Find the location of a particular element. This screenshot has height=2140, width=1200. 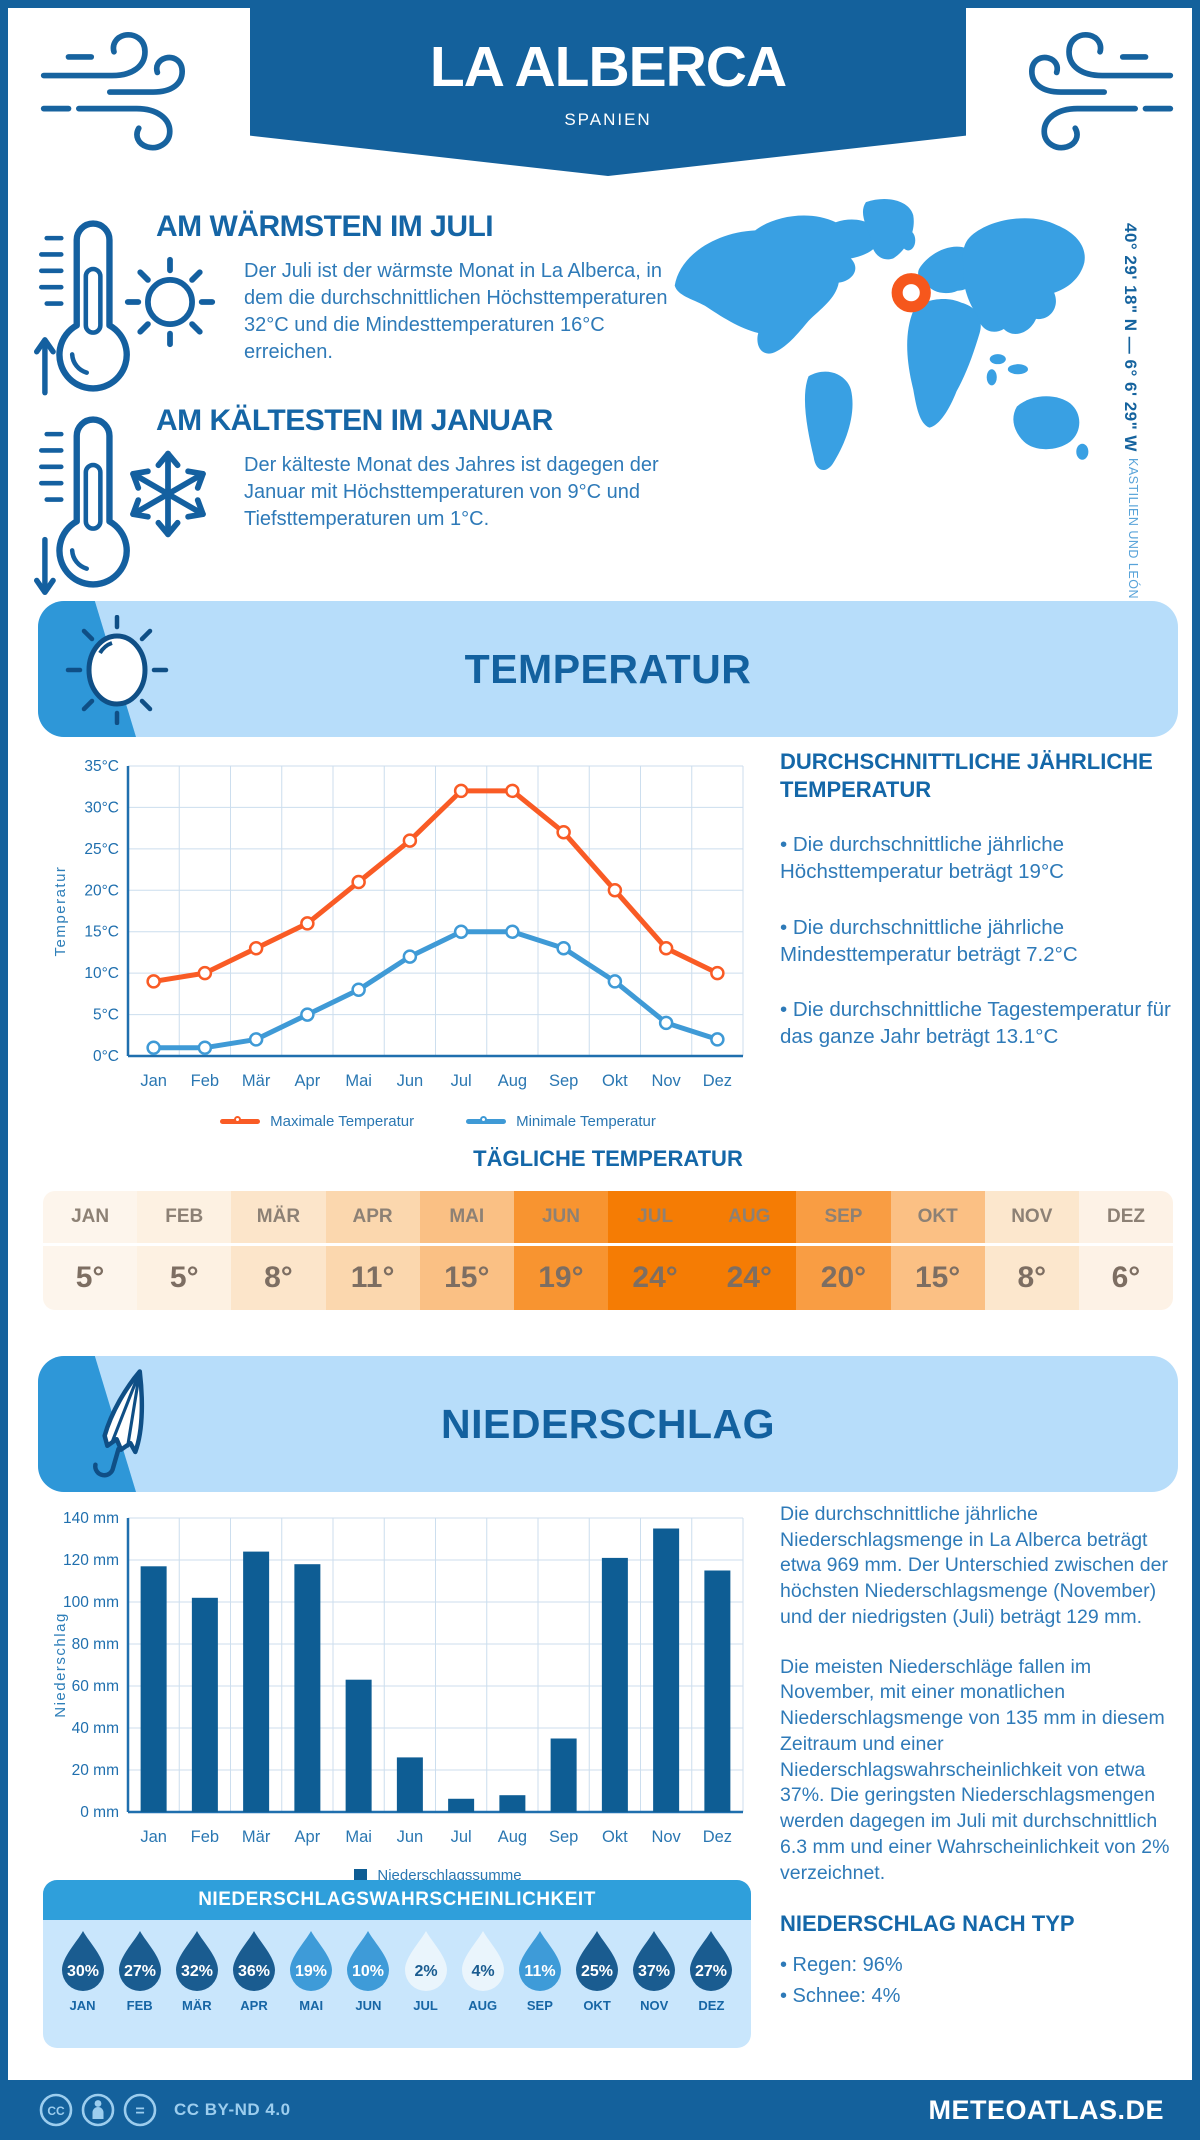

probability-droplet: 19% MAI is located at coordinates (311, 1971).